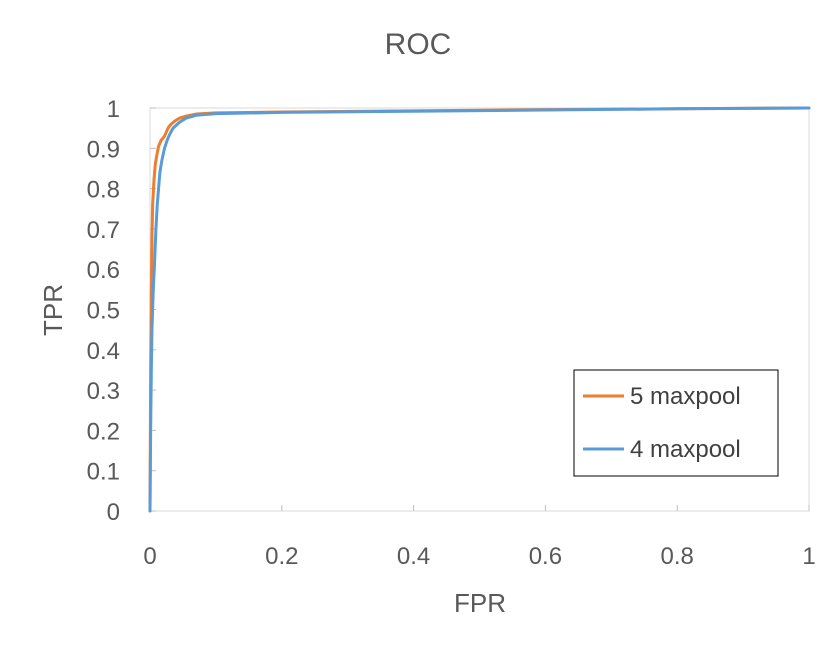  What do you see at coordinates (418, 44) in the screenshot?
I see `chart-title: ROC` at bounding box center [418, 44].